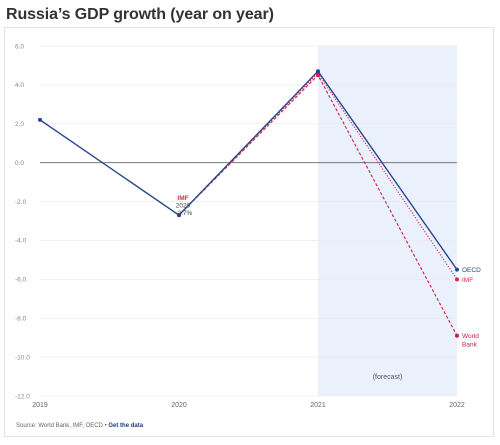  Describe the element at coordinates (457, 405) in the screenshot. I see `x-tick-label: 2022` at that location.